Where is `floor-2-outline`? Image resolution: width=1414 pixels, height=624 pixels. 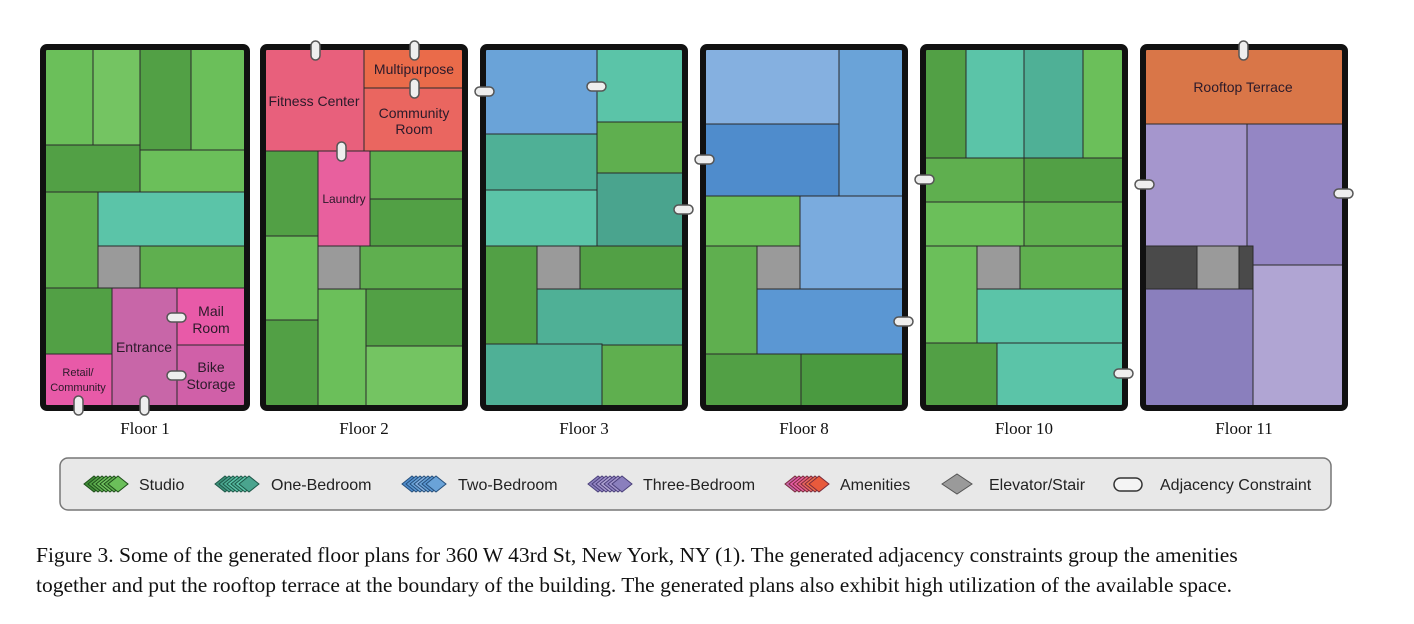
floor-2-outline is located at coordinates (364, 227).